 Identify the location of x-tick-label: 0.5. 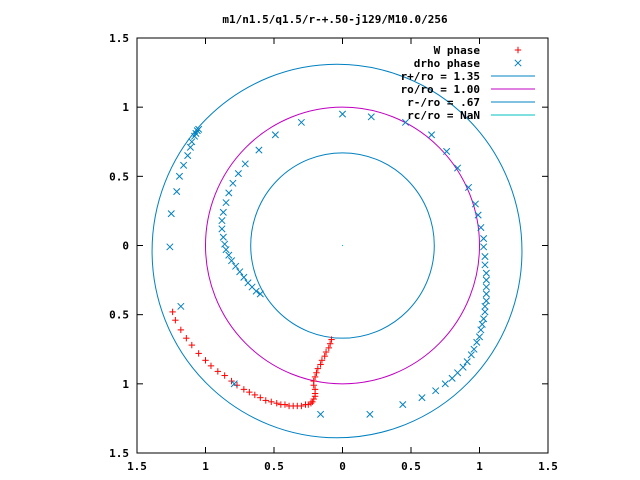
(274, 466).